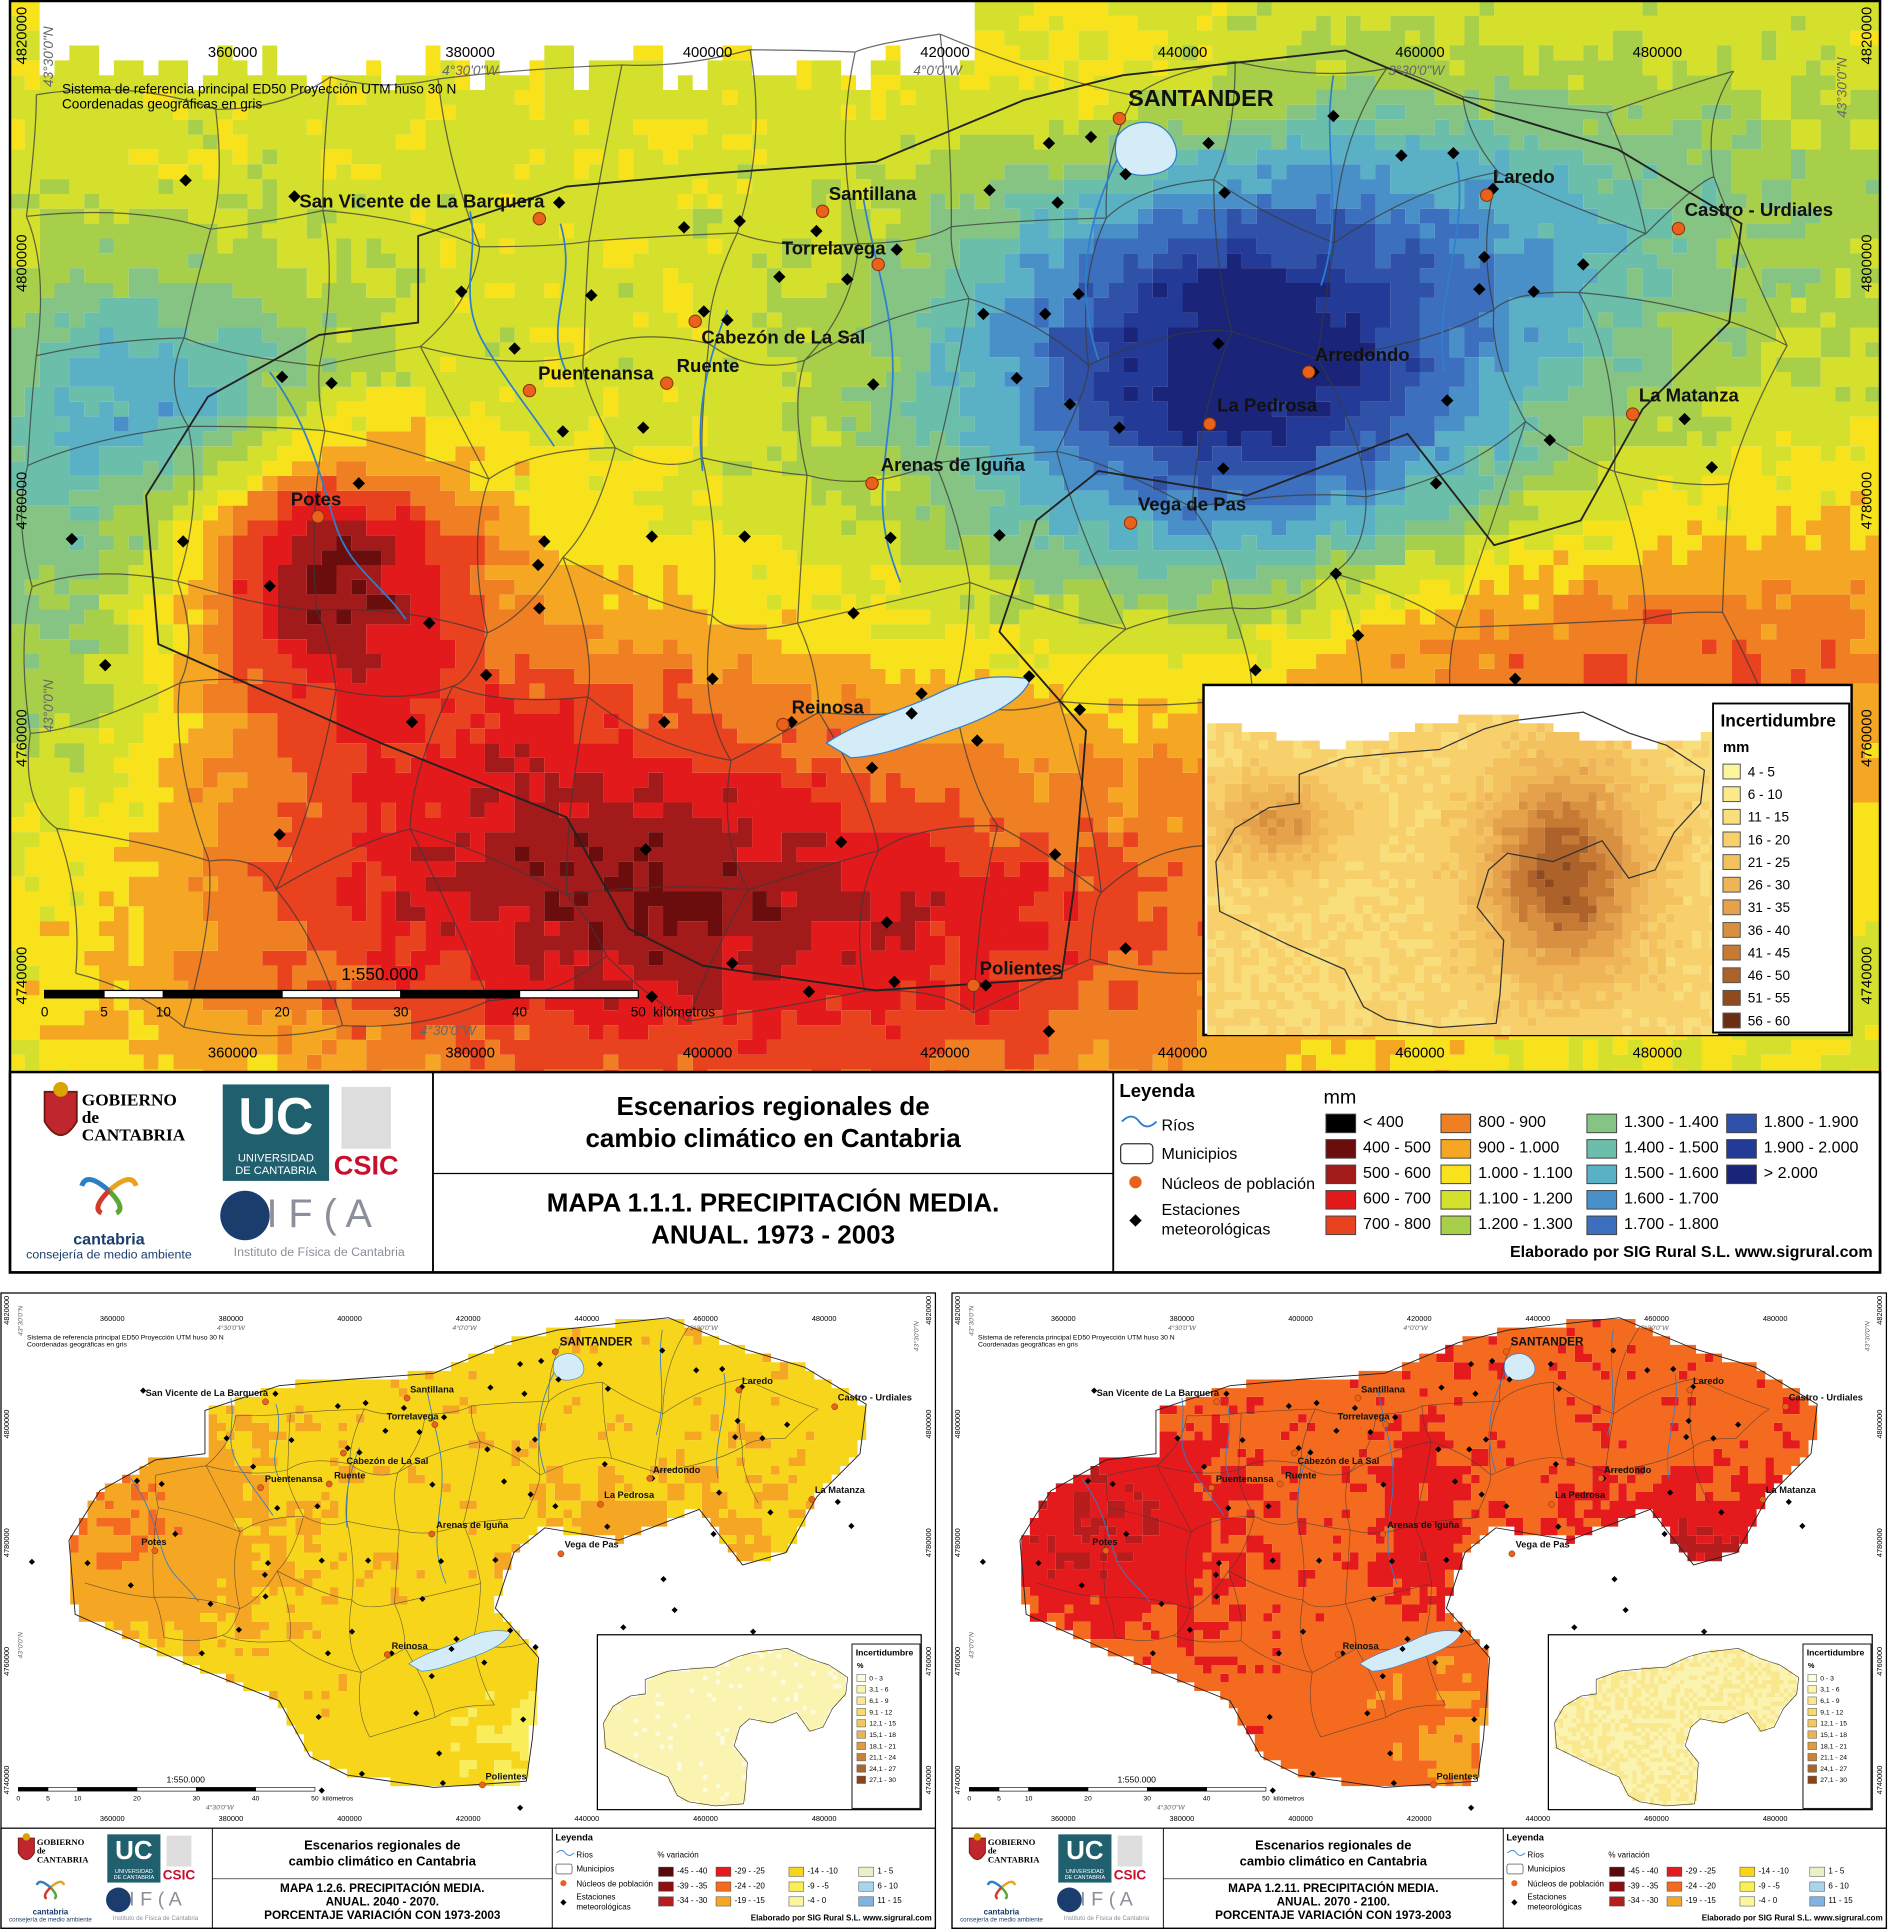  I want to click on scale-ratio: 1:550.000, so click(379, 974).